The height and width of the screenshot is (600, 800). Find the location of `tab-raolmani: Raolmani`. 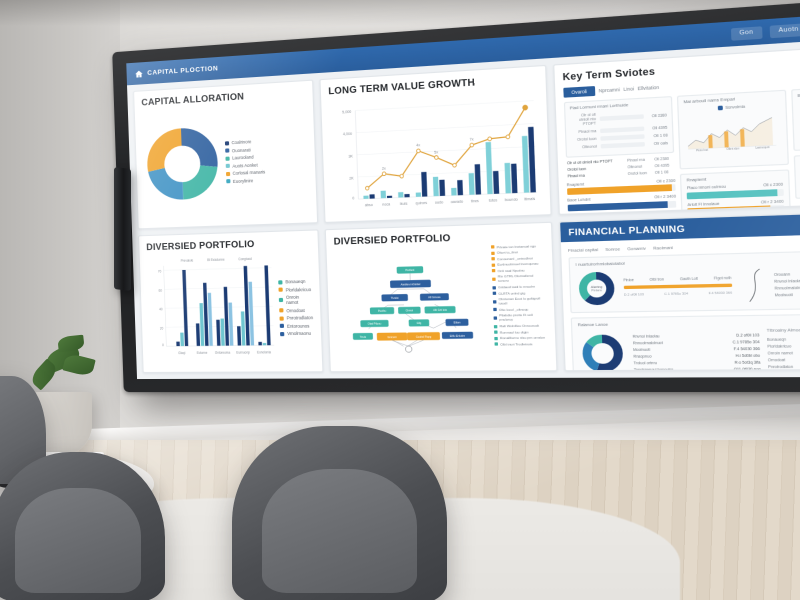

tab-raolmani: Raolmani is located at coordinates (663, 247).